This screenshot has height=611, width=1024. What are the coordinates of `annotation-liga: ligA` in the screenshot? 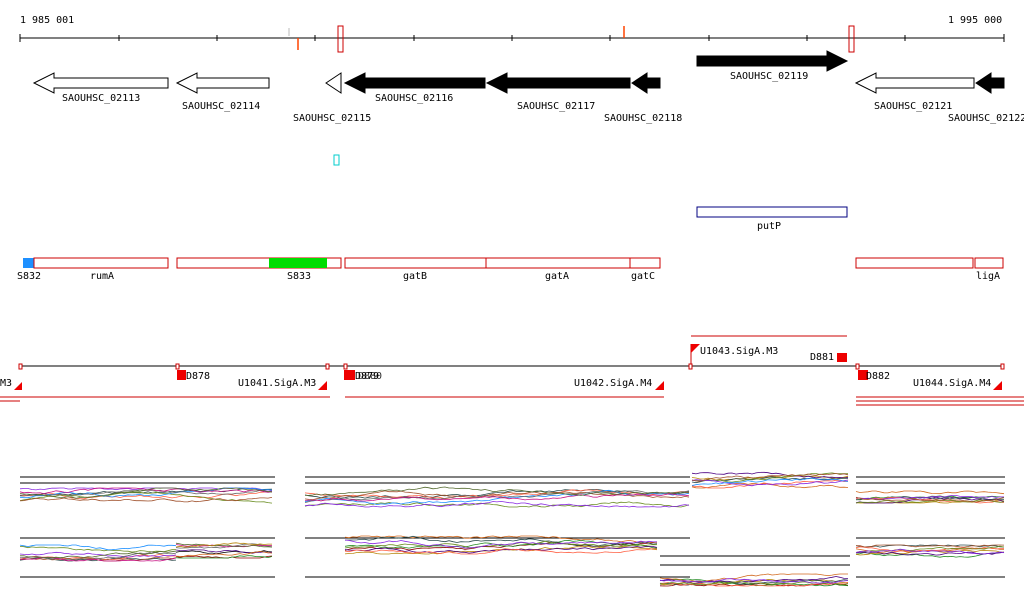 It's located at (929, 269).